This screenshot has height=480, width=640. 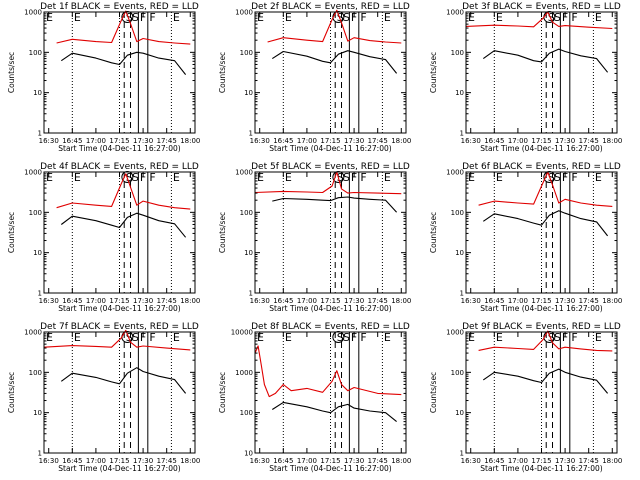 I want to click on chart-title: Det 7f BLACK = Events, RED = LLD, so click(x=119, y=327).